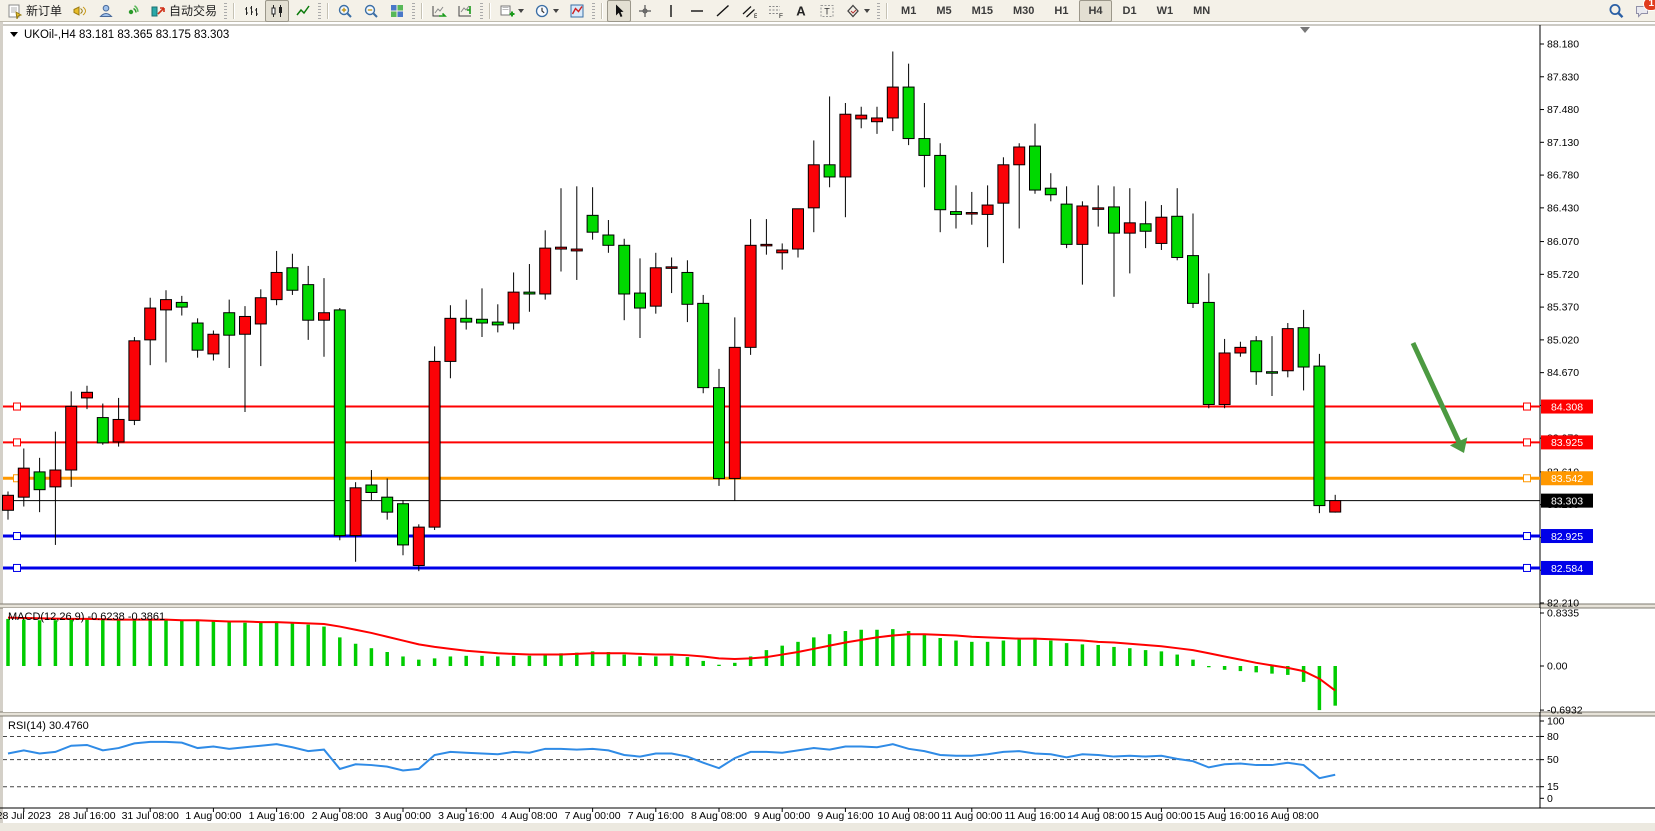 This screenshot has width=1655, height=831. Describe the element at coordinates (1095, 11) in the screenshot. I see `timeframe-tf-h4: H4` at that location.